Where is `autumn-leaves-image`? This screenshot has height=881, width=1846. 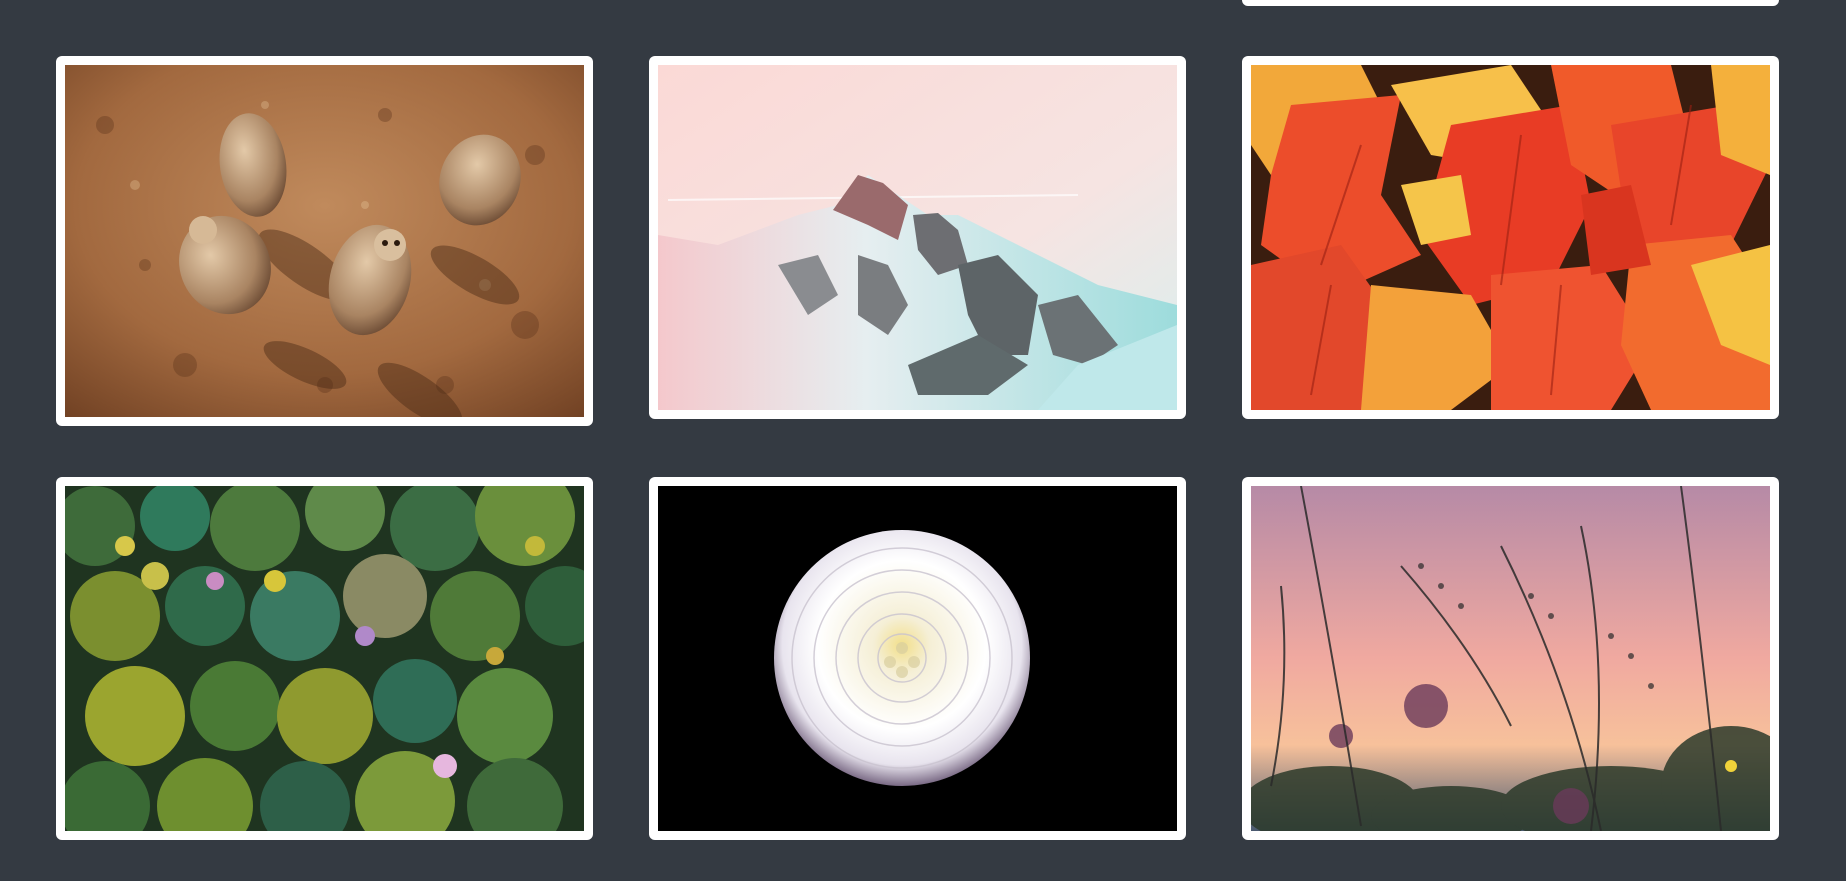
autumn-leaves-image is located at coordinates (1510, 237).